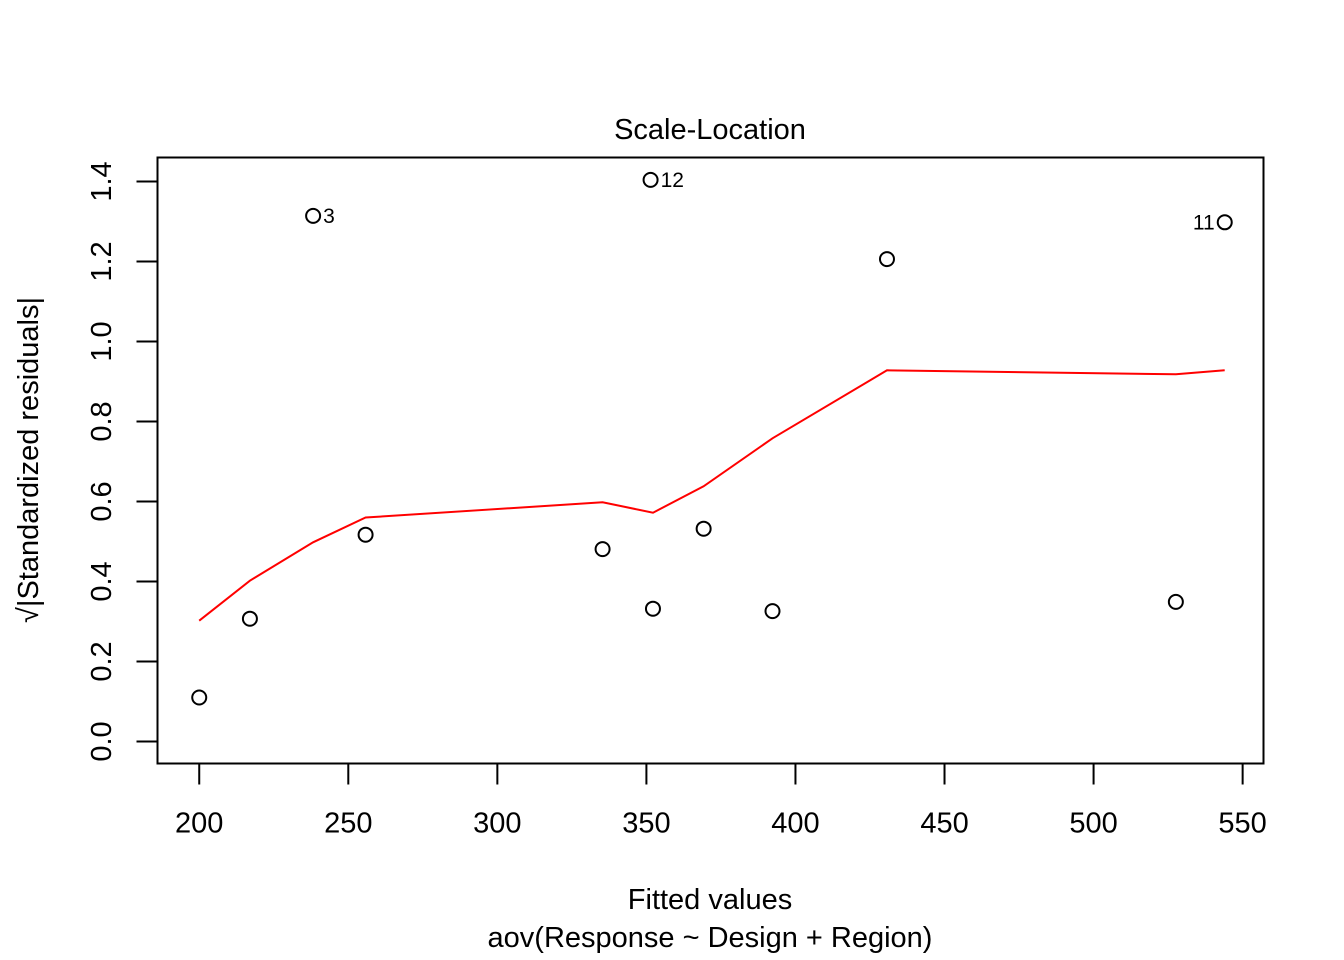 This screenshot has width=1344, height=960. What do you see at coordinates (102, 181) in the screenshot?
I see `y-tick-label: 1.4` at bounding box center [102, 181].